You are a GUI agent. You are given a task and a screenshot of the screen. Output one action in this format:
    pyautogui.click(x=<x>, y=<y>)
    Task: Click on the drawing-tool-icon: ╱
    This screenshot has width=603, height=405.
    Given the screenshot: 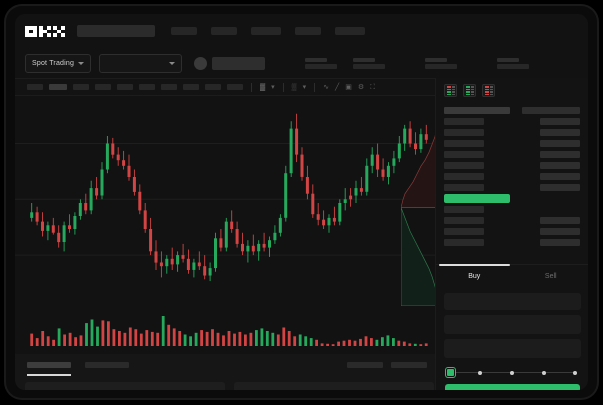 What is the action you would take?
    pyautogui.click(x=337, y=87)
    